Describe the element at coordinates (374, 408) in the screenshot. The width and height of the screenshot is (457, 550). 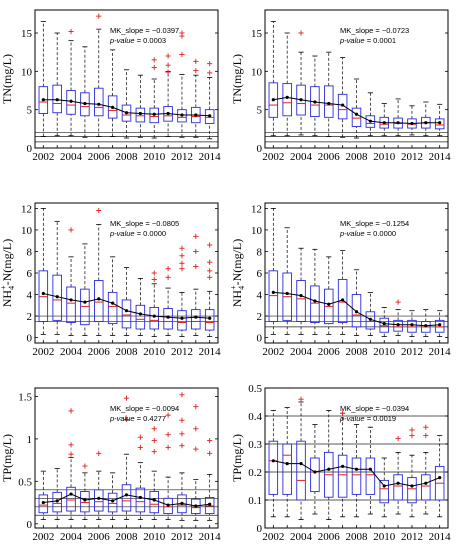
I see `mk-slope-label: MK_slope = −0.0394` at that location.